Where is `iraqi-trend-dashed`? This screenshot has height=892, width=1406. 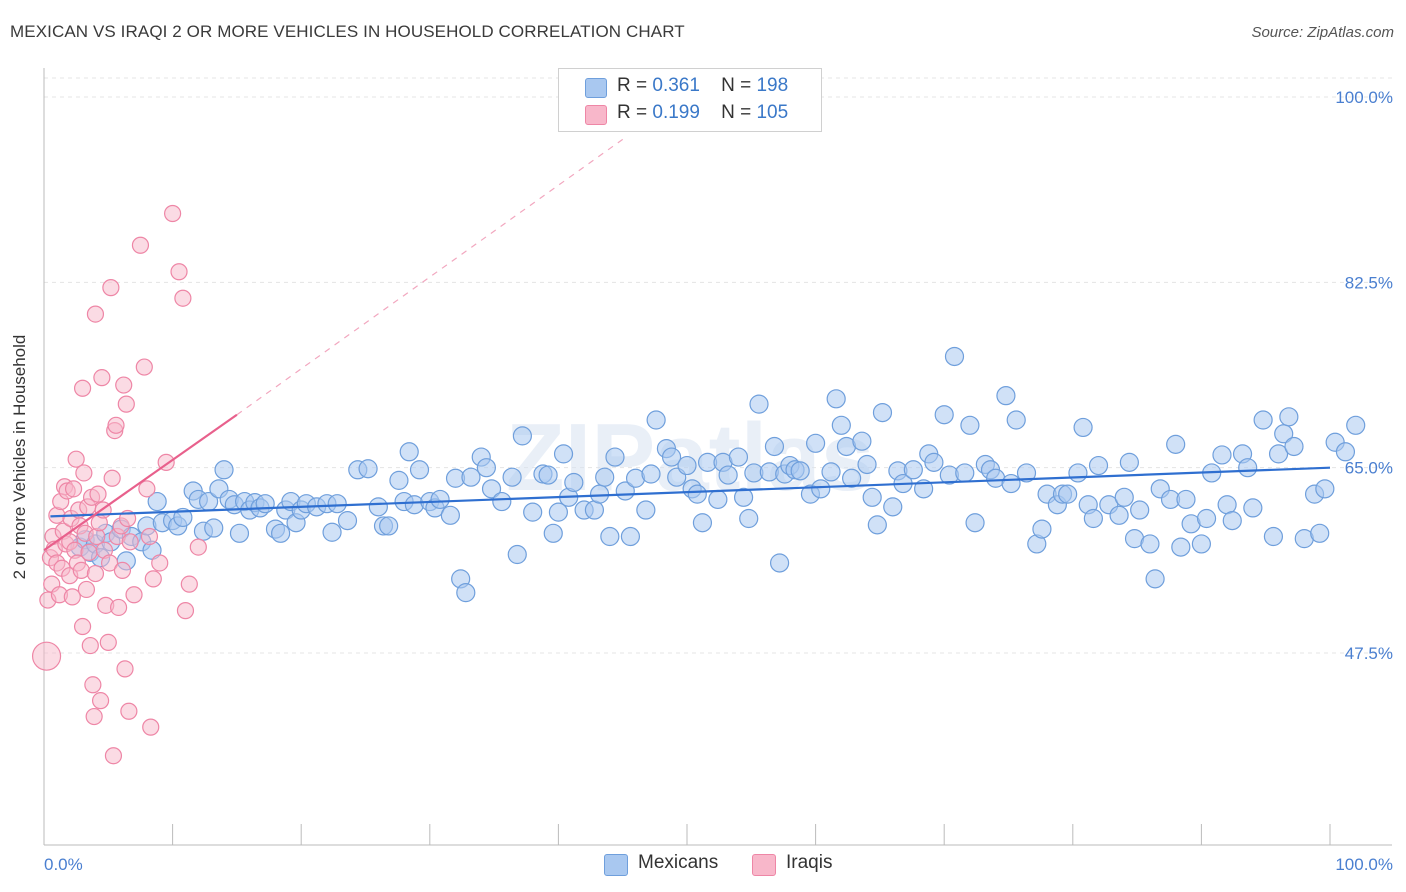 iraqi-trend-dashed is located at coordinates (430, 277).